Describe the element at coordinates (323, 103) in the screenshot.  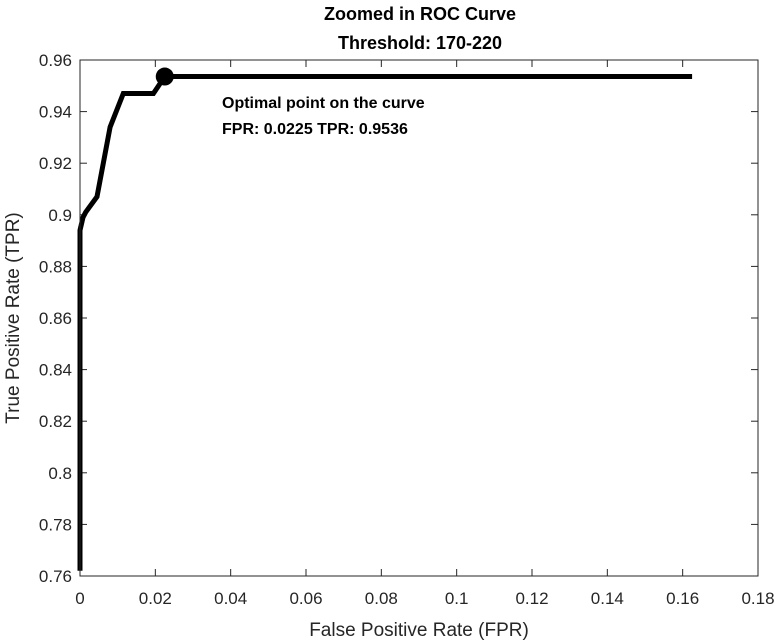
I see `annotation-line-1: Optimal point on the curve` at that location.